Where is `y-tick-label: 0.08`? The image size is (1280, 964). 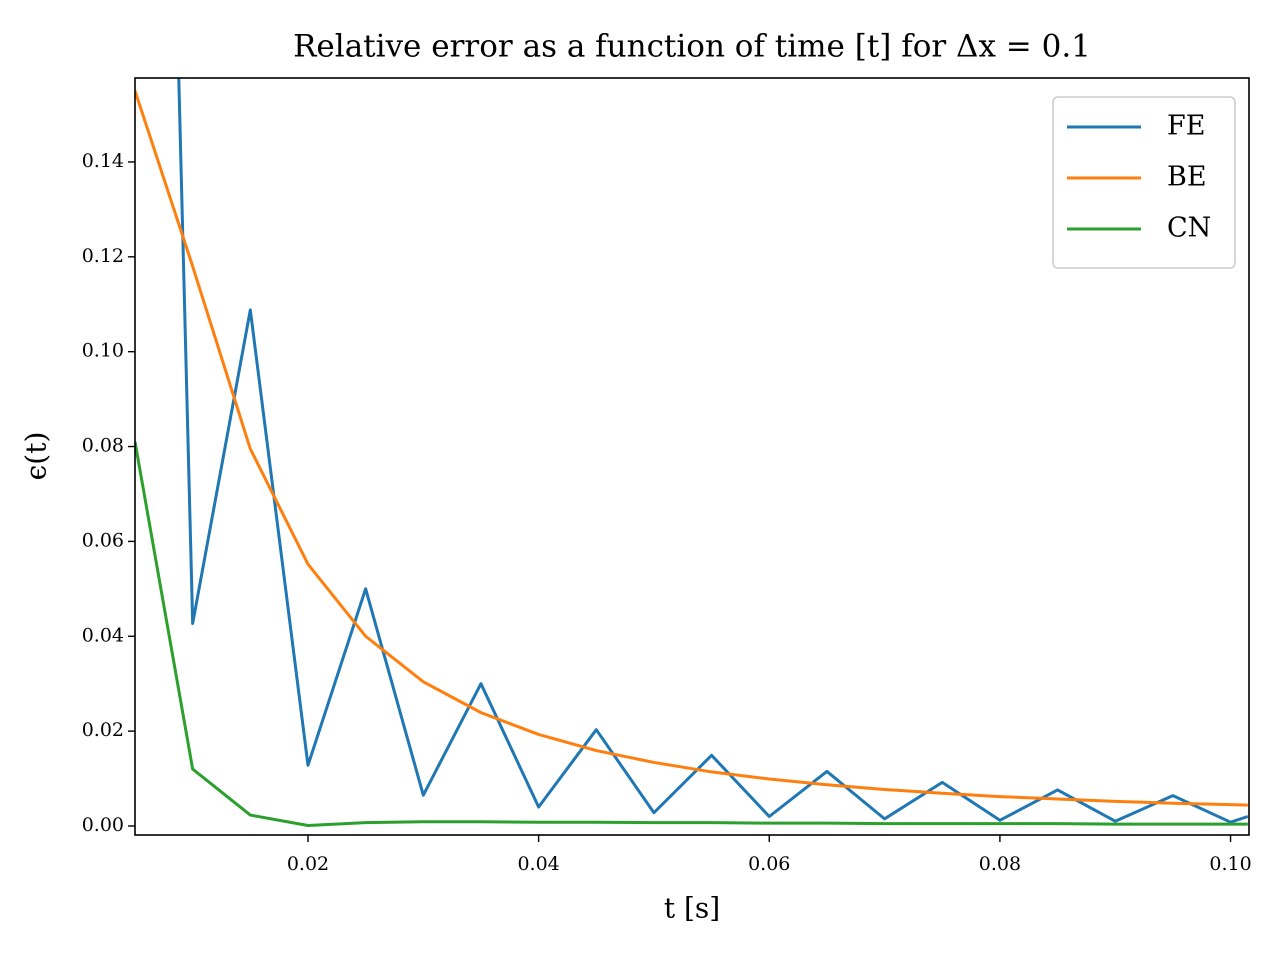
y-tick-label: 0.08 is located at coordinates (103, 446).